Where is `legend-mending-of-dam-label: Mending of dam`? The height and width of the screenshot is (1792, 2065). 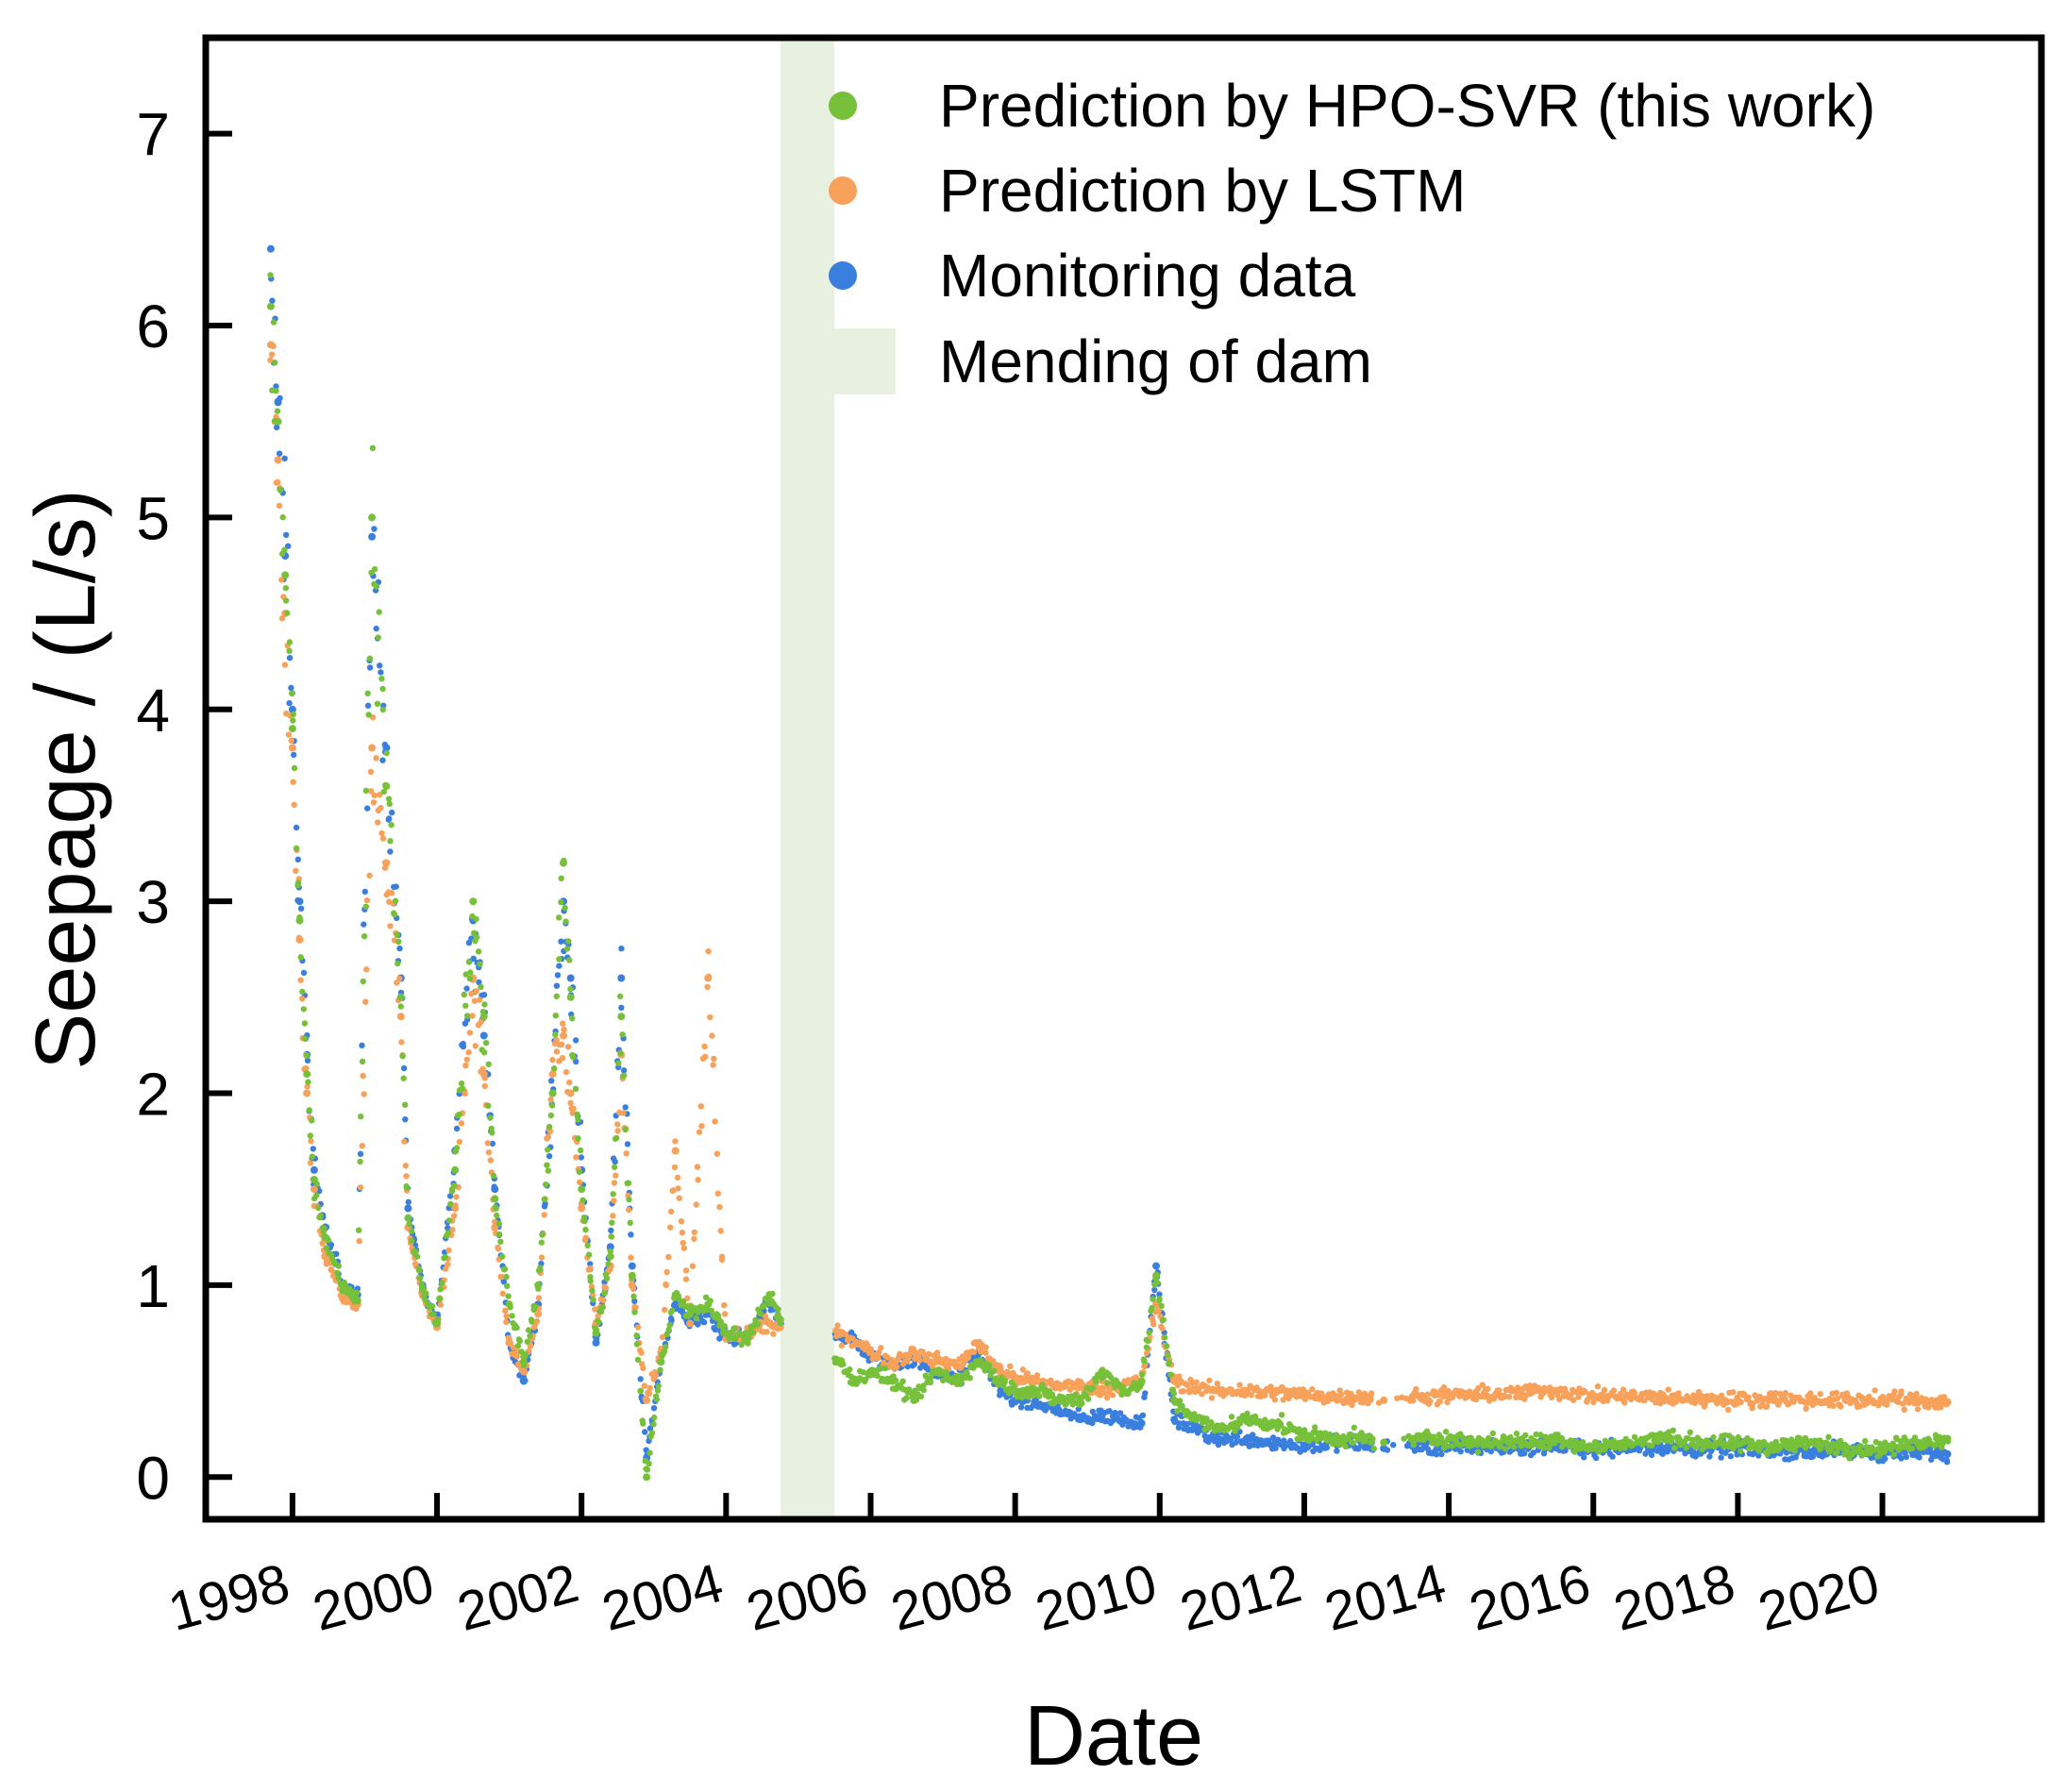 legend-mending-of-dam-label: Mending of dam is located at coordinates (1155, 361).